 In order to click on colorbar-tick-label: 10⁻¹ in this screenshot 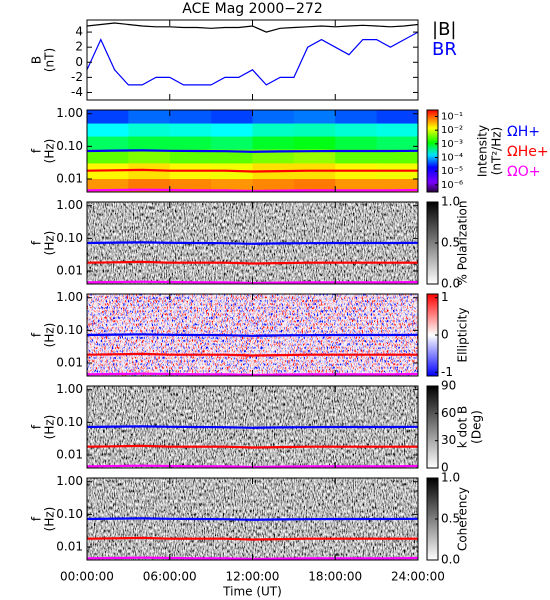, I will do `click(452, 117)`.